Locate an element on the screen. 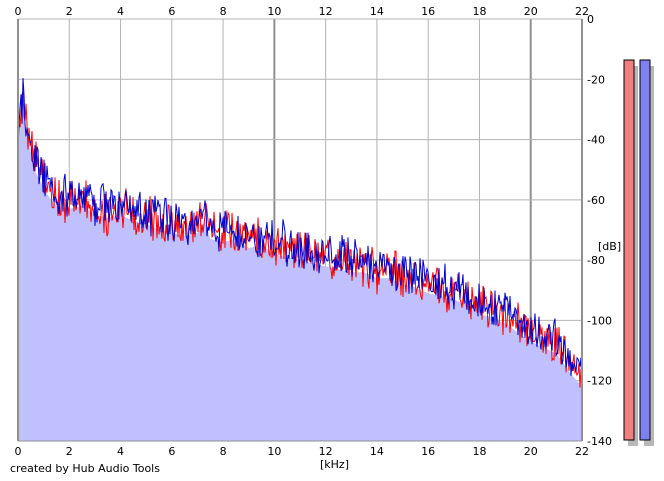 This screenshot has height=481, width=664. x-tick-label-top: 16 is located at coordinates (428, 11).